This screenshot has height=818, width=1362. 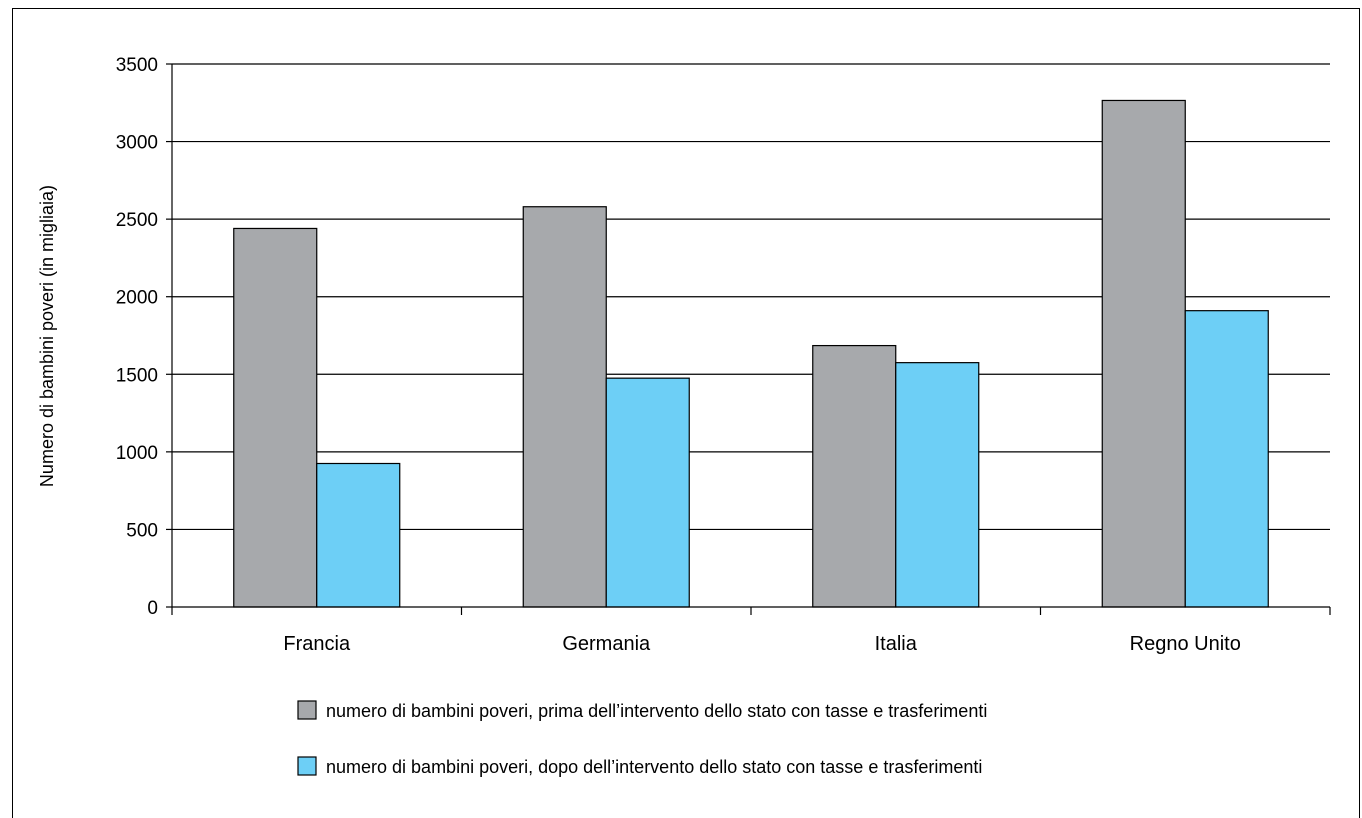 What do you see at coordinates (854, 476) in the screenshot?
I see `bar-before-italia` at bounding box center [854, 476].